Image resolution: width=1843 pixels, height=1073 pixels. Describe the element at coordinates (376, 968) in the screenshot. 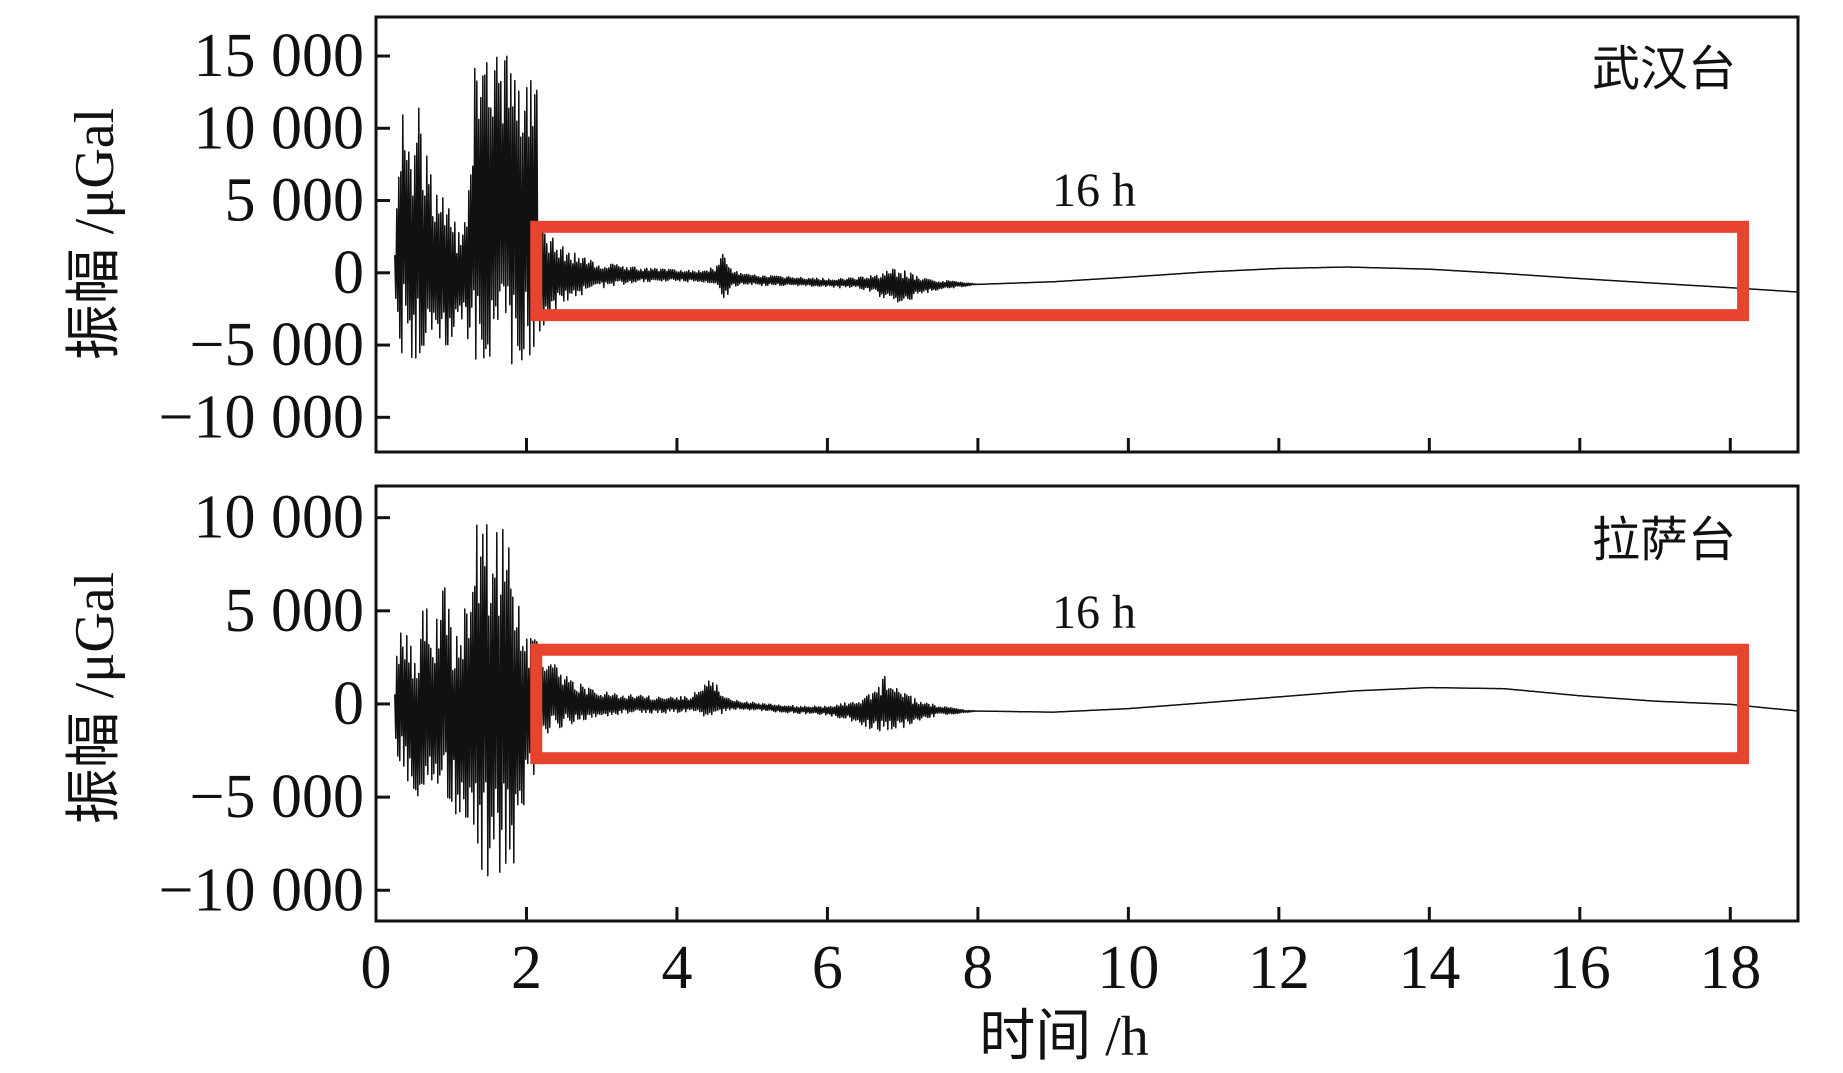

I see `x-tick-label: 0` at that location.